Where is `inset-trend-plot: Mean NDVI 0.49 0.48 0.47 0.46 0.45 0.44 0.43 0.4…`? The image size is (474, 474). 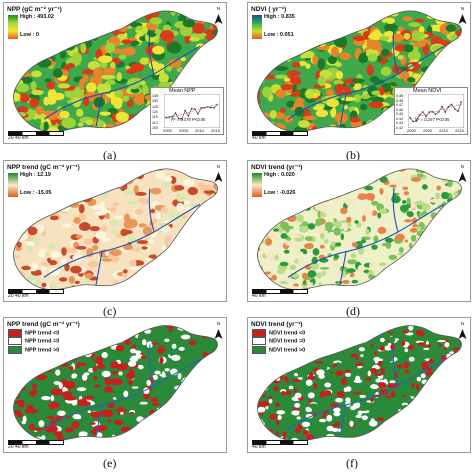 inset-trend-plot: Mean NDVI 0.49 0.48 0.47 0.46 0.45 0.44 0.43 0.4… is located at coordinates (431, 111).